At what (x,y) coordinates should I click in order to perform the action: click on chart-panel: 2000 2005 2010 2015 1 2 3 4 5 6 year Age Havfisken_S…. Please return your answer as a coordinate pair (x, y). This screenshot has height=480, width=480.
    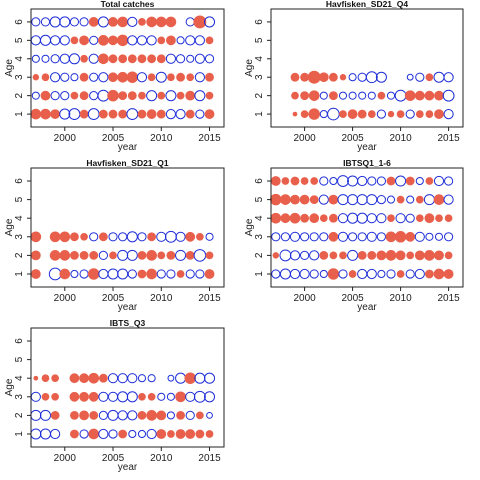
    Looking at the image, I should click on (354, 76).